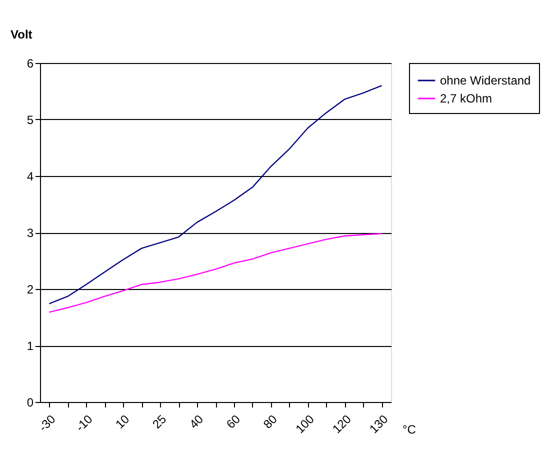 The width and height of the screenshot is (560, 459). Describe the element at coordinates (30, 403) in the screenshot. I see `y-tick-label: 0` at that location.